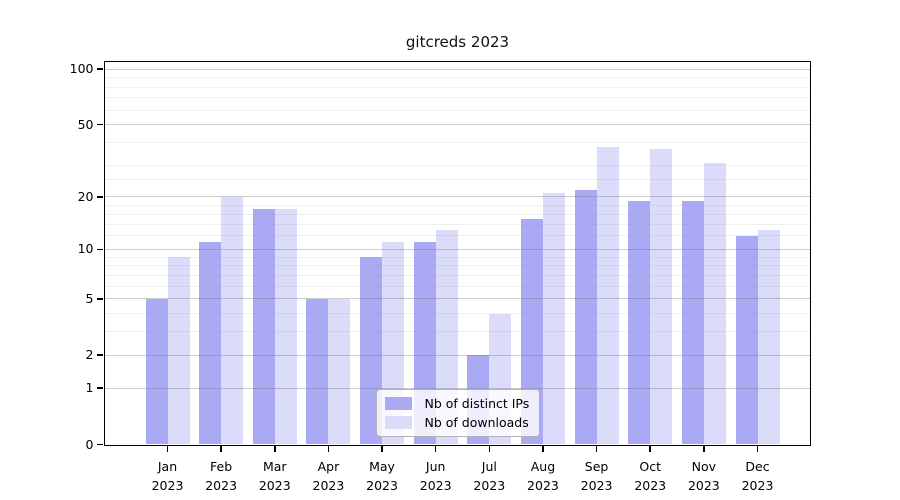 The image size is (900, 500). What do you see at coordinates (458, 412) in the screenshot?
I see `legend: Nb of distinct IPs Nb of downloads` at bounding box center [458, 412].